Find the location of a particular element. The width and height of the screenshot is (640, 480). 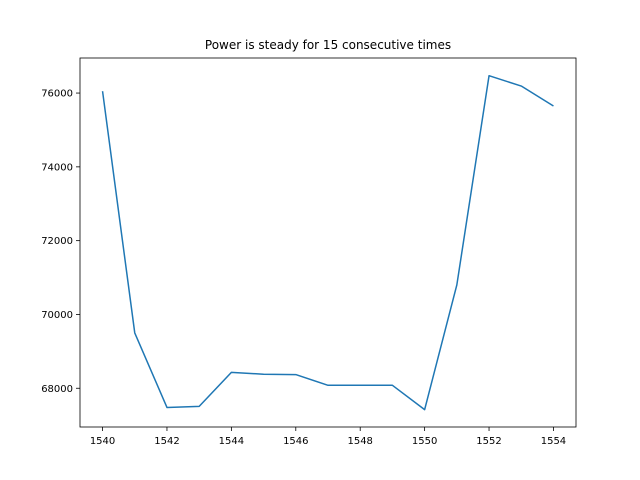

y-tick-label: 74000 is located at coordinates (57, 167).